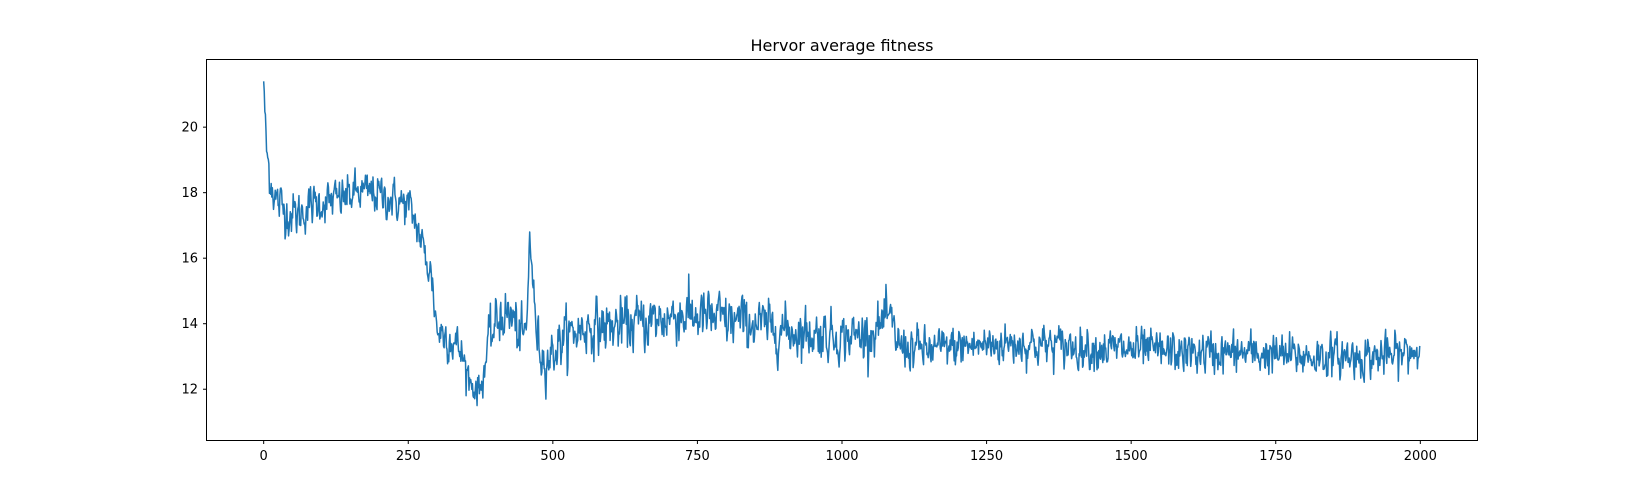  Describe the element at coordinates (189, 193) in the screenshot. I see `y-tick-label: 18` at that location.